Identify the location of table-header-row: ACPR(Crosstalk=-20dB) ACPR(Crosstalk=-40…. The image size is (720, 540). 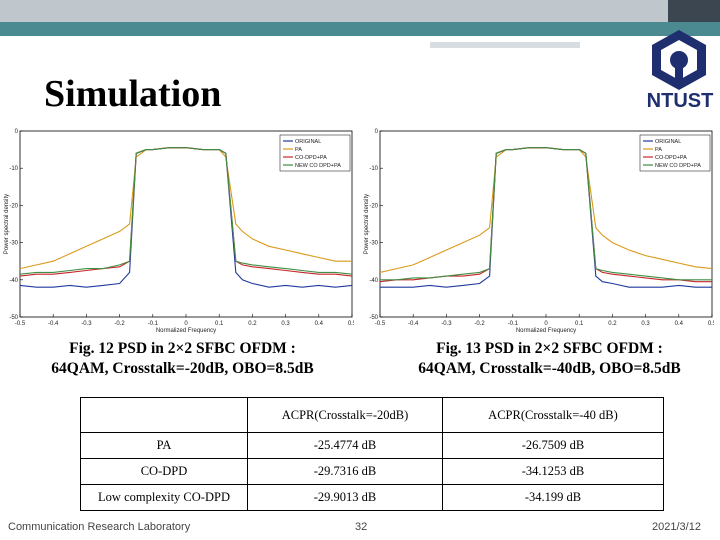
(372, 415).